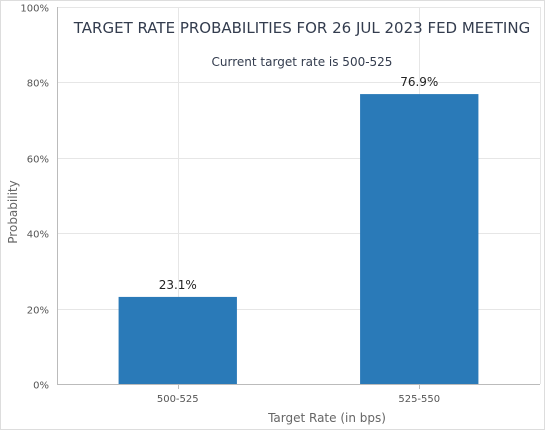 The height and width of the screenshot is (430, 545). Describe the element at coordinates (41, 386) in the screenshot. I see `y-tick-label: 0%` at that location.